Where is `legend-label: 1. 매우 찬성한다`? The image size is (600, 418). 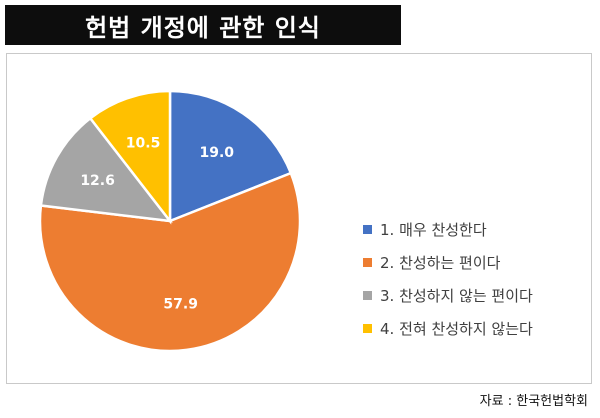 legend-label: 1. 매우 찬성한다 is located at coordinates (433, 230).